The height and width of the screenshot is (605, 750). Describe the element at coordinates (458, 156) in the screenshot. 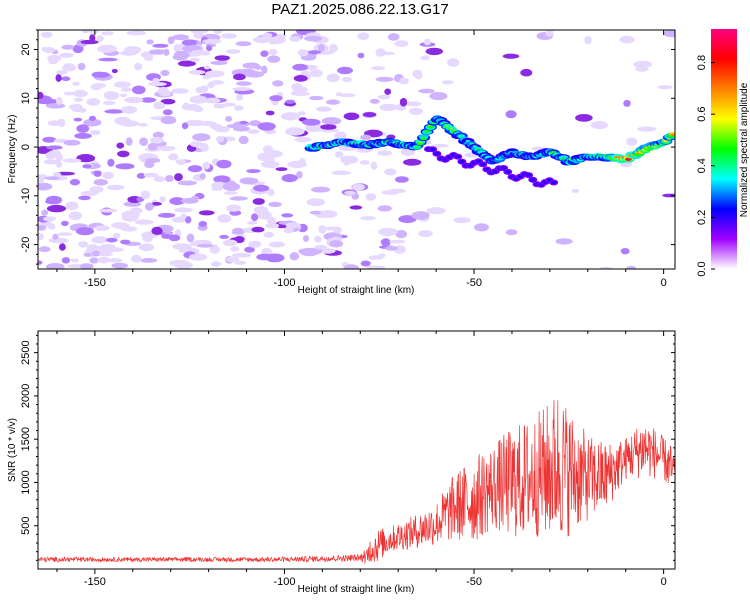

I see `ridge-branch-blob` at that location.